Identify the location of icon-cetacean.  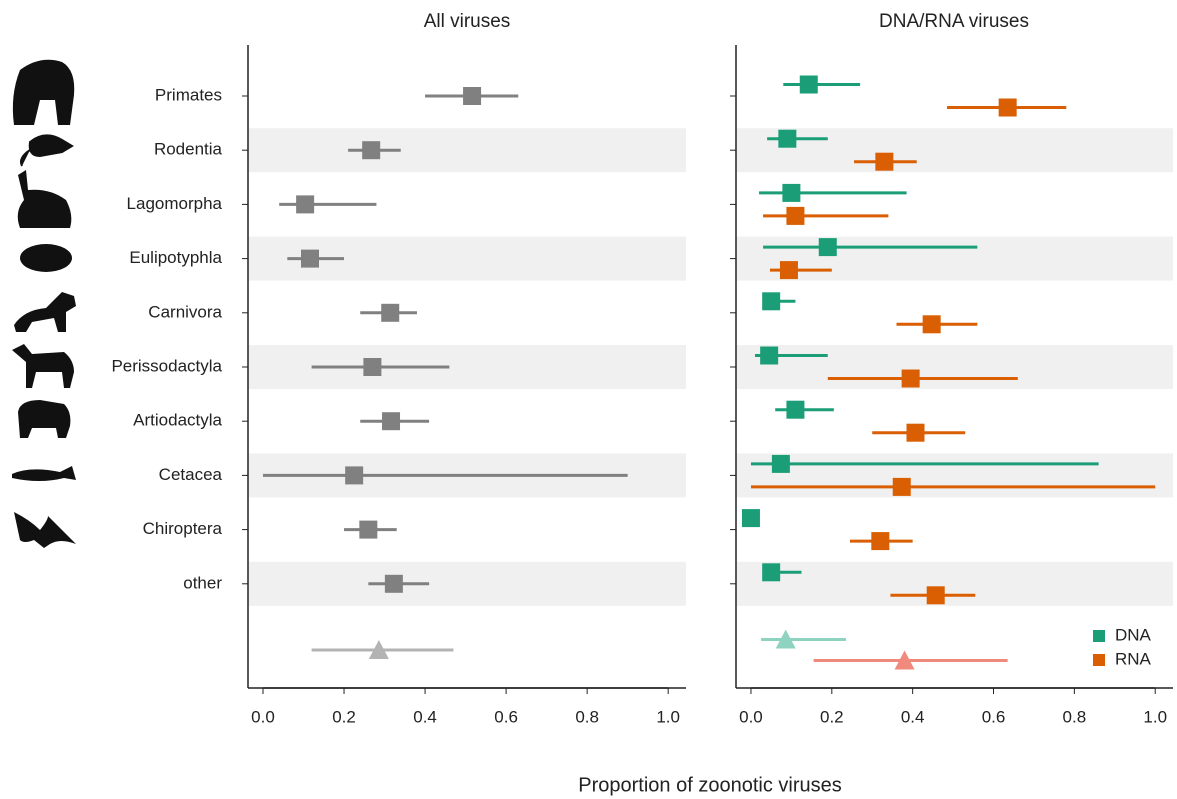
(44, 473).